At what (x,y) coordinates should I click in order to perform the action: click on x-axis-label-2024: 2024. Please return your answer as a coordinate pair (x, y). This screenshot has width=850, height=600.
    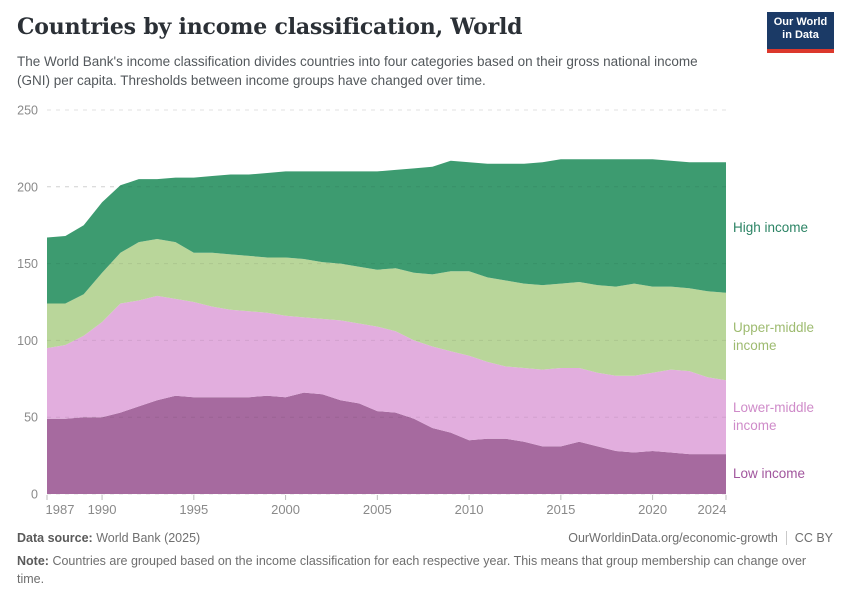
    Looking at the image, I should click on (712, 509).